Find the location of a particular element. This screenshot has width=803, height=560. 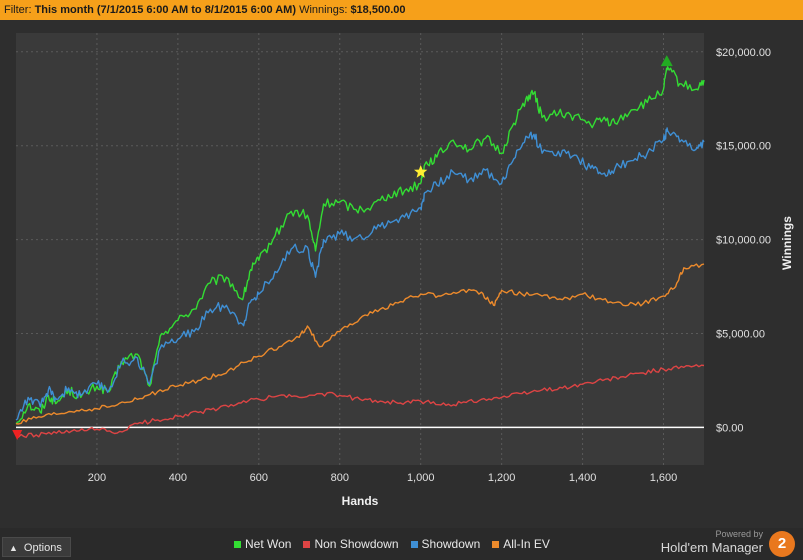

chevron-up-icon: ▲ is located at coordinates (13, 548).